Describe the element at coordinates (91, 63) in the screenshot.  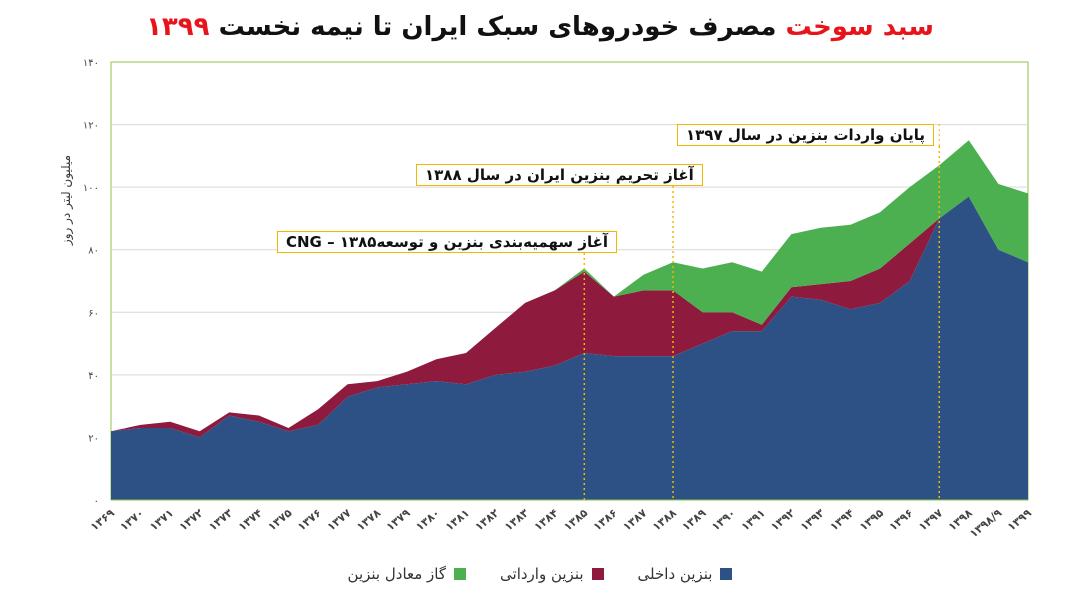
I see `y-tick-label-7: ۱۴۰` at that location.